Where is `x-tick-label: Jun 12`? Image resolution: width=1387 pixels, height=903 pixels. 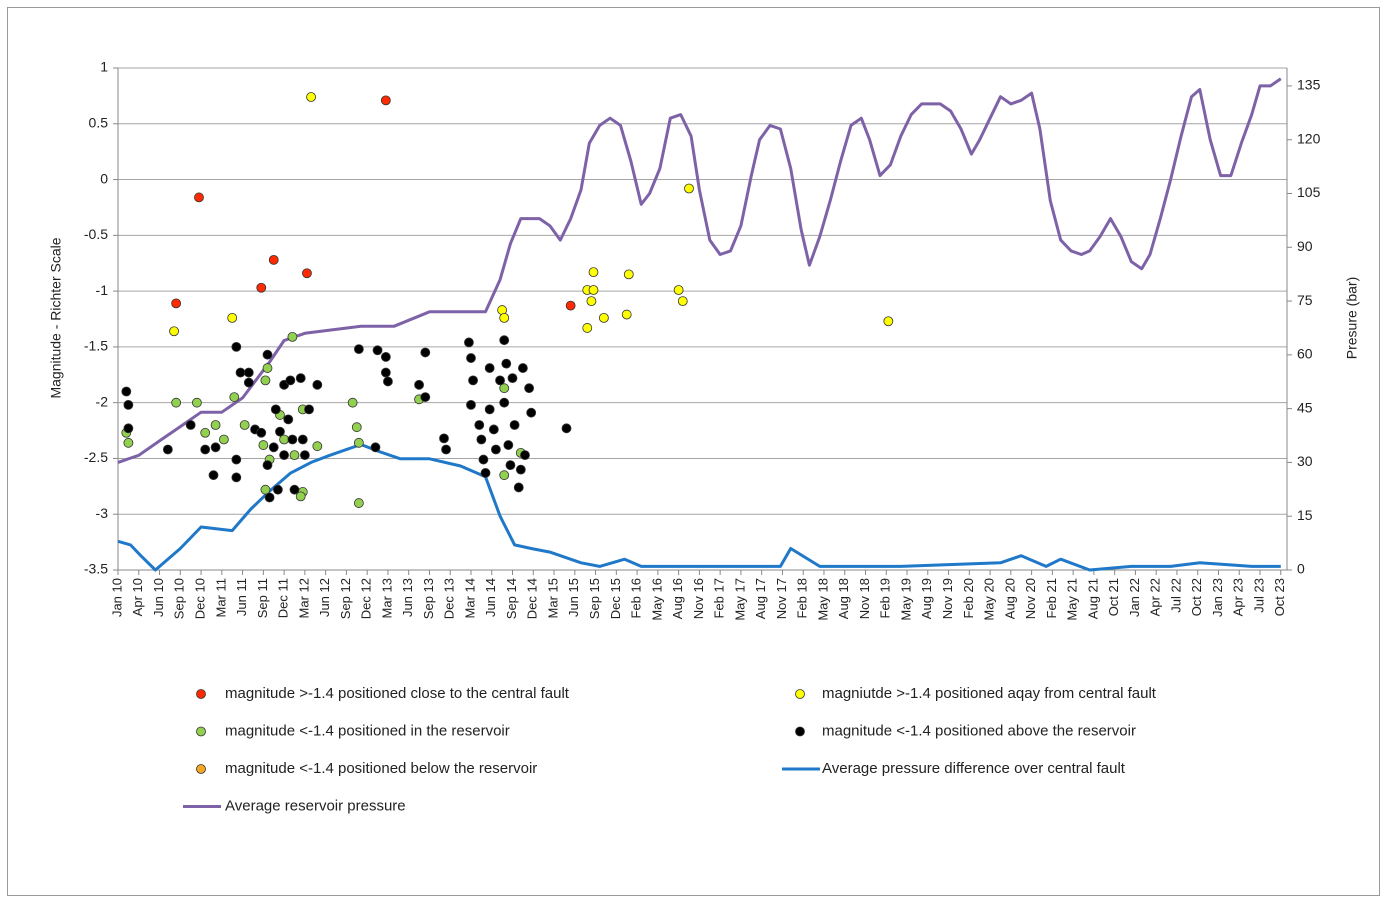 x-tick-label: Jun 12 is located at coordinates (324, 597).